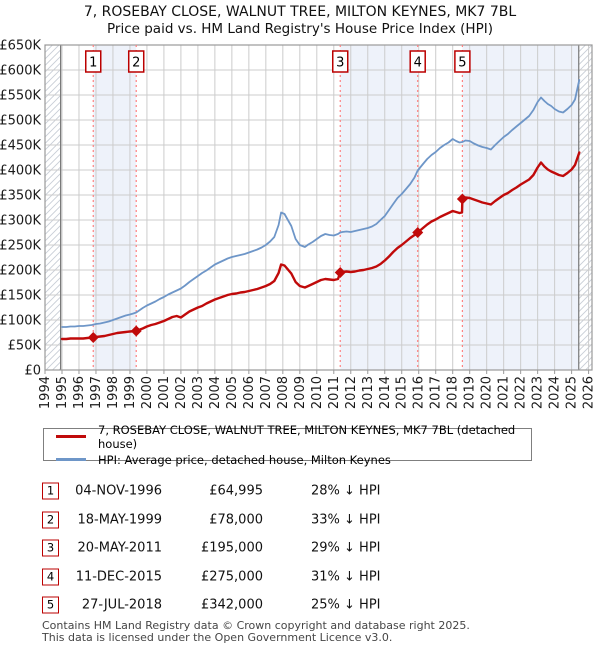 Image resolution: width=600 pixels, height=650 pixels. I want to click on svg-text: 2001, so click(164, 392).